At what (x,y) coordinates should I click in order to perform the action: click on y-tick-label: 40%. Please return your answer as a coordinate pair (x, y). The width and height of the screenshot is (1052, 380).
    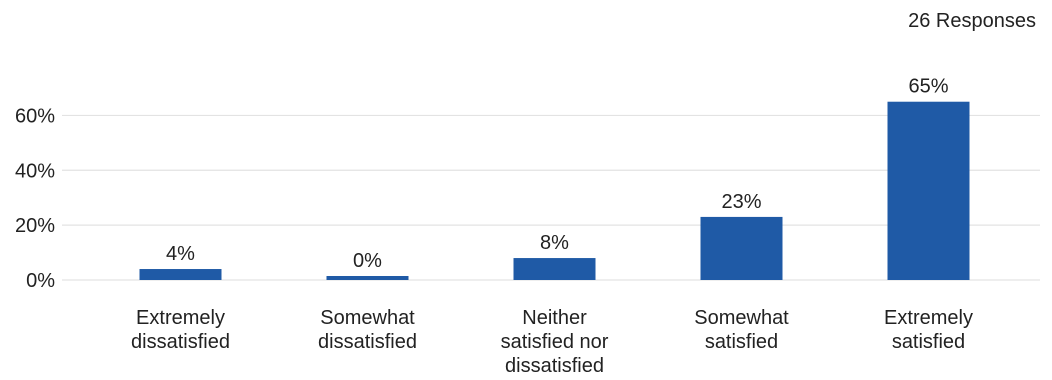
    Looking at the image, I should click on (35, 171).